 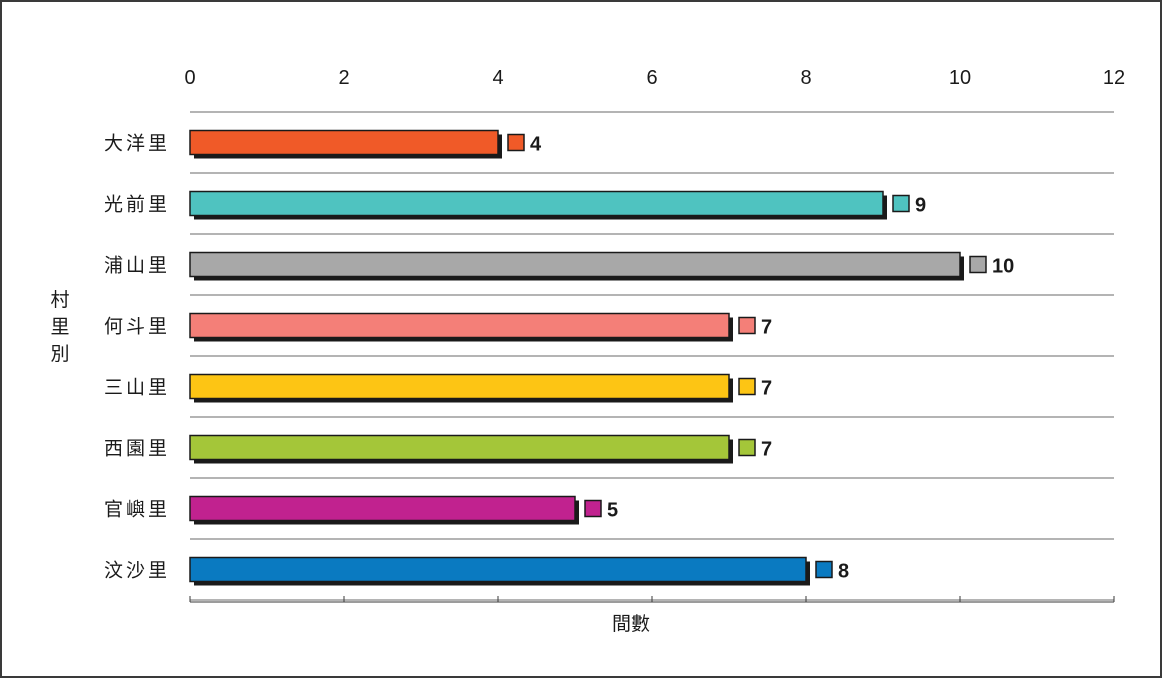 What do you see at coordinates (137, 510) in the screenshot?
I see `category-label: 官嶼里` at bounding box center [137, 510].